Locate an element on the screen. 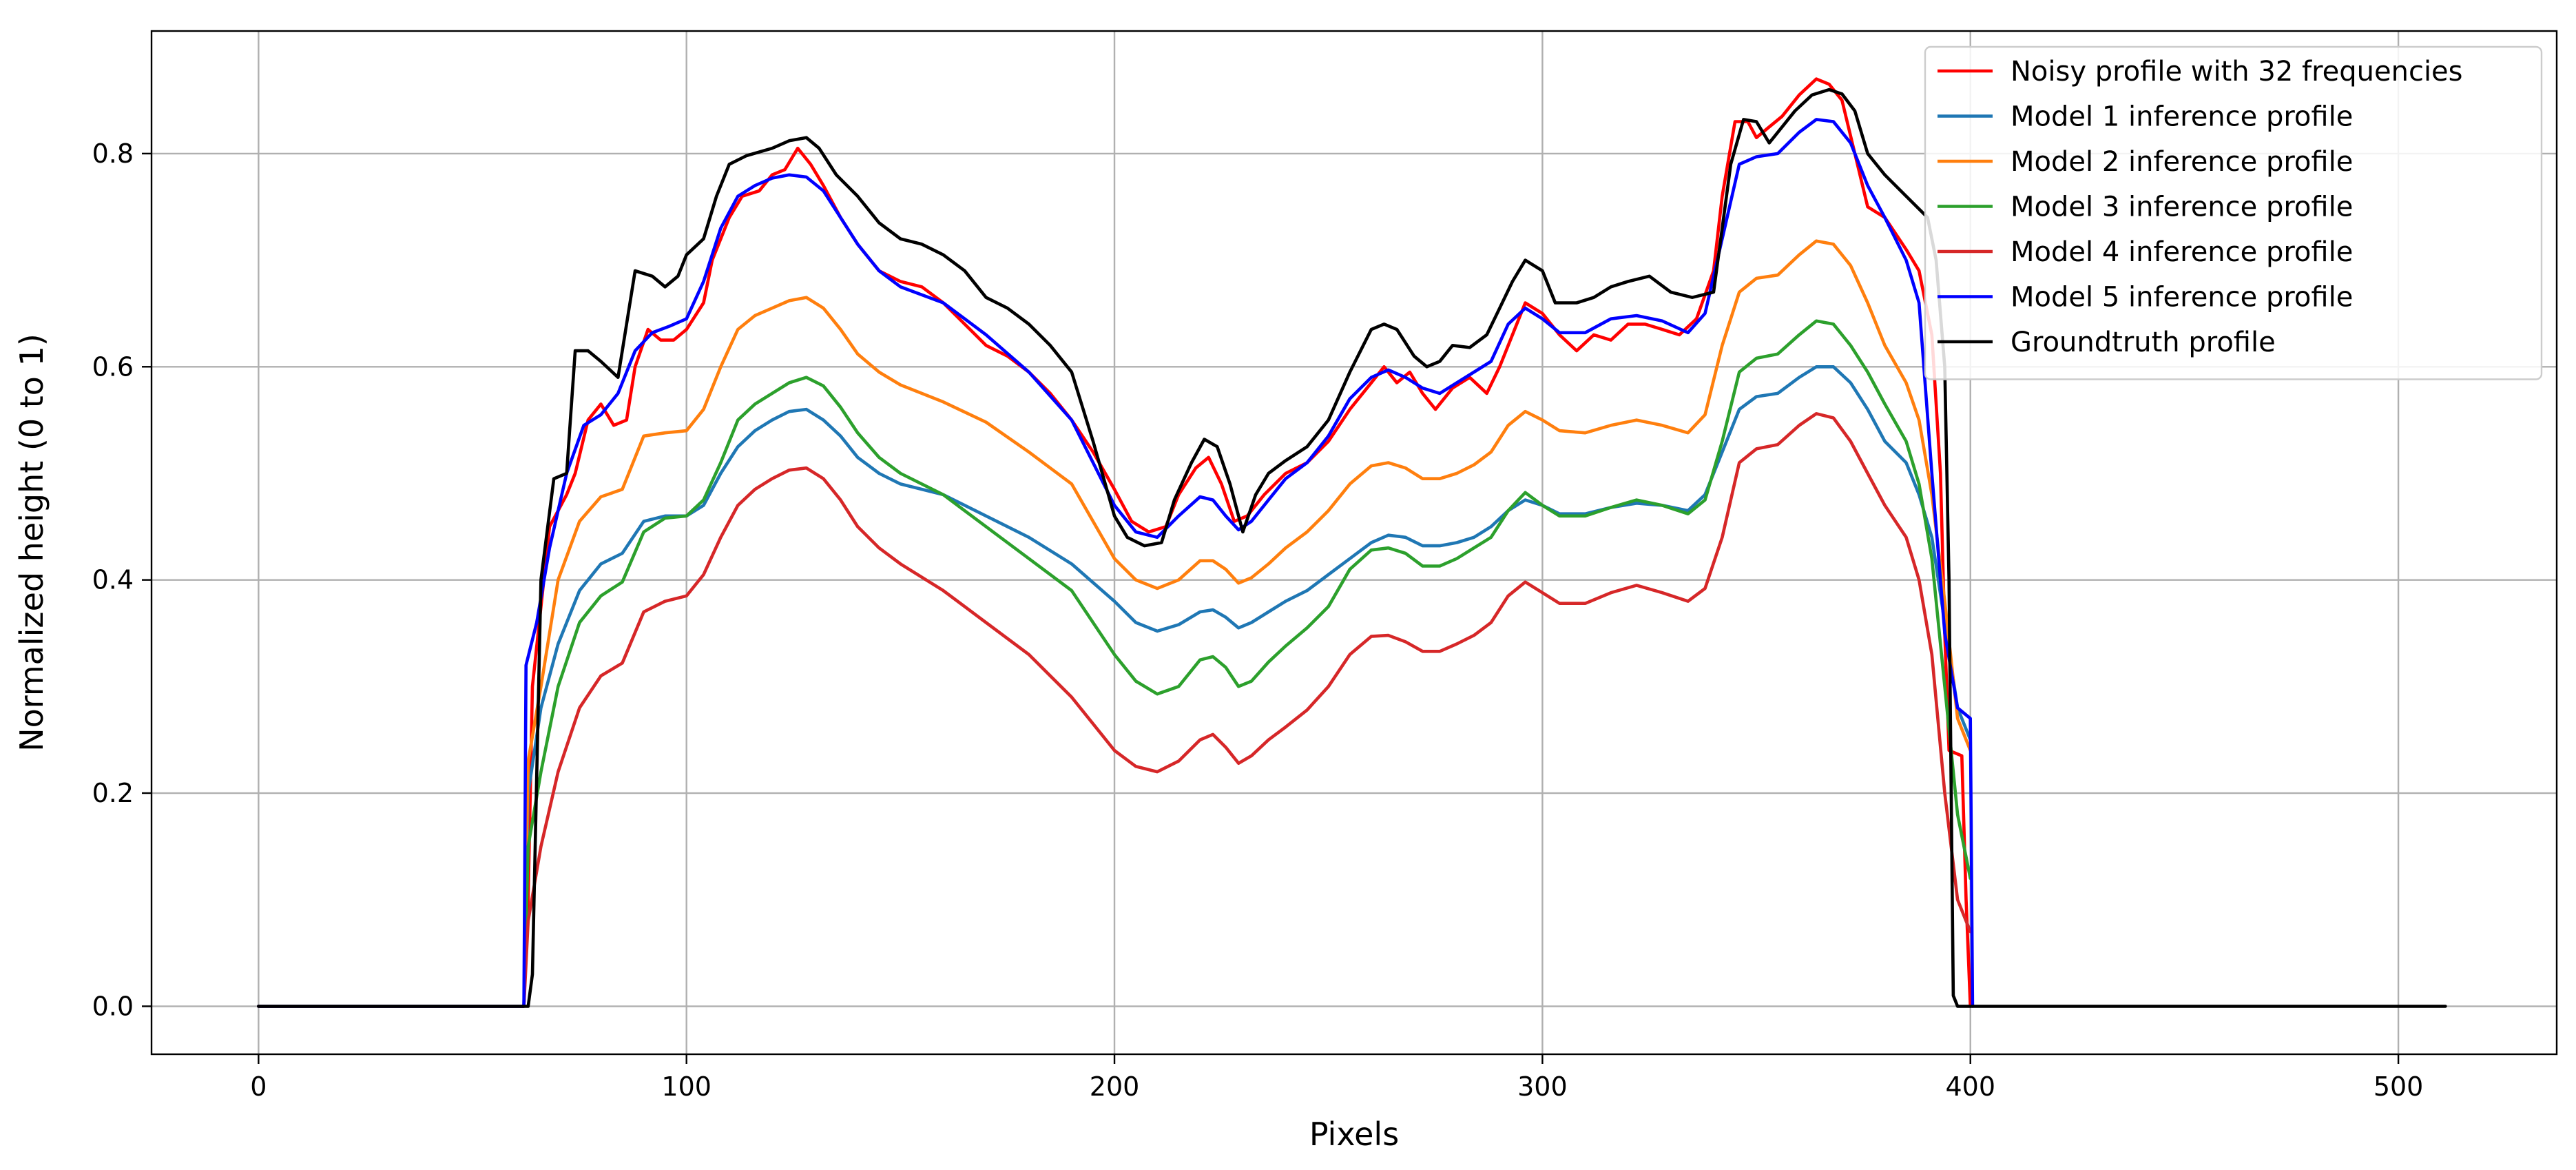  legend-box is located at coordinates (2233, 212).